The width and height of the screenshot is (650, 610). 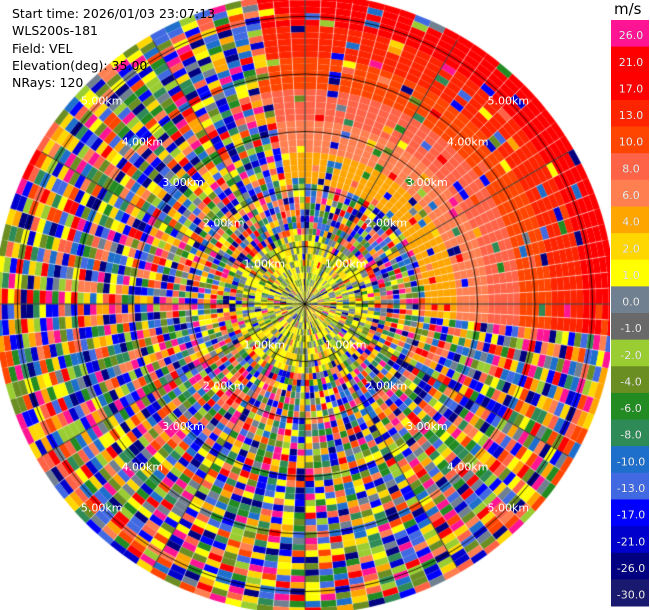 I want to click on colorbar-tick-label: 4.0, so click(x=631, y=222).